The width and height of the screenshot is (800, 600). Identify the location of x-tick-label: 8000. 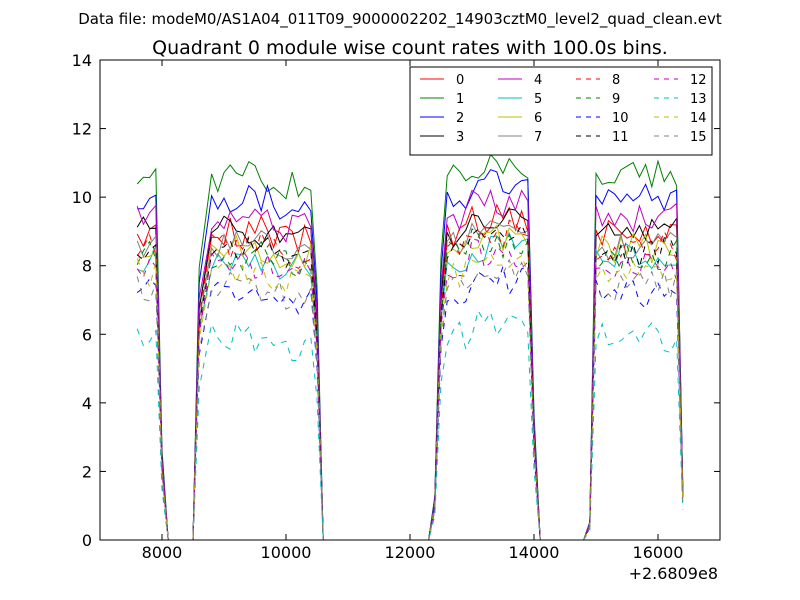
(162, 552).